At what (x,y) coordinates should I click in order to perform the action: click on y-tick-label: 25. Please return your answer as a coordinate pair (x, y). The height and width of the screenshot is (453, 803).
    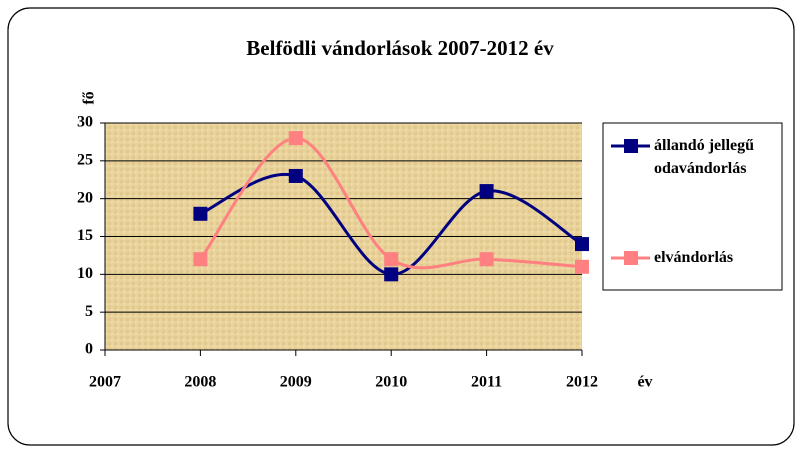
    Looking at the image, I should click on (85, 160).